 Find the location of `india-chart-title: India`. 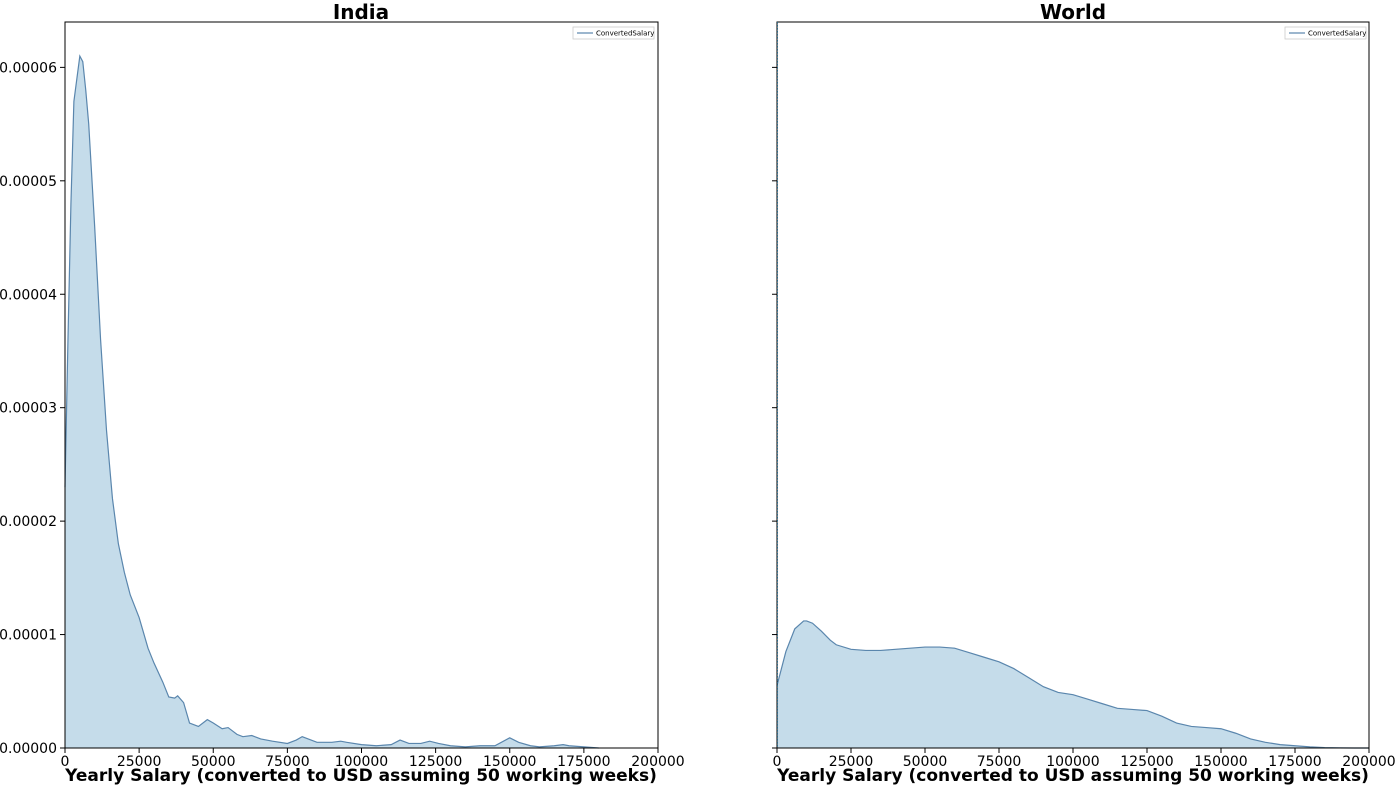

india-chart-title: India is located at coordinates (361, 12).